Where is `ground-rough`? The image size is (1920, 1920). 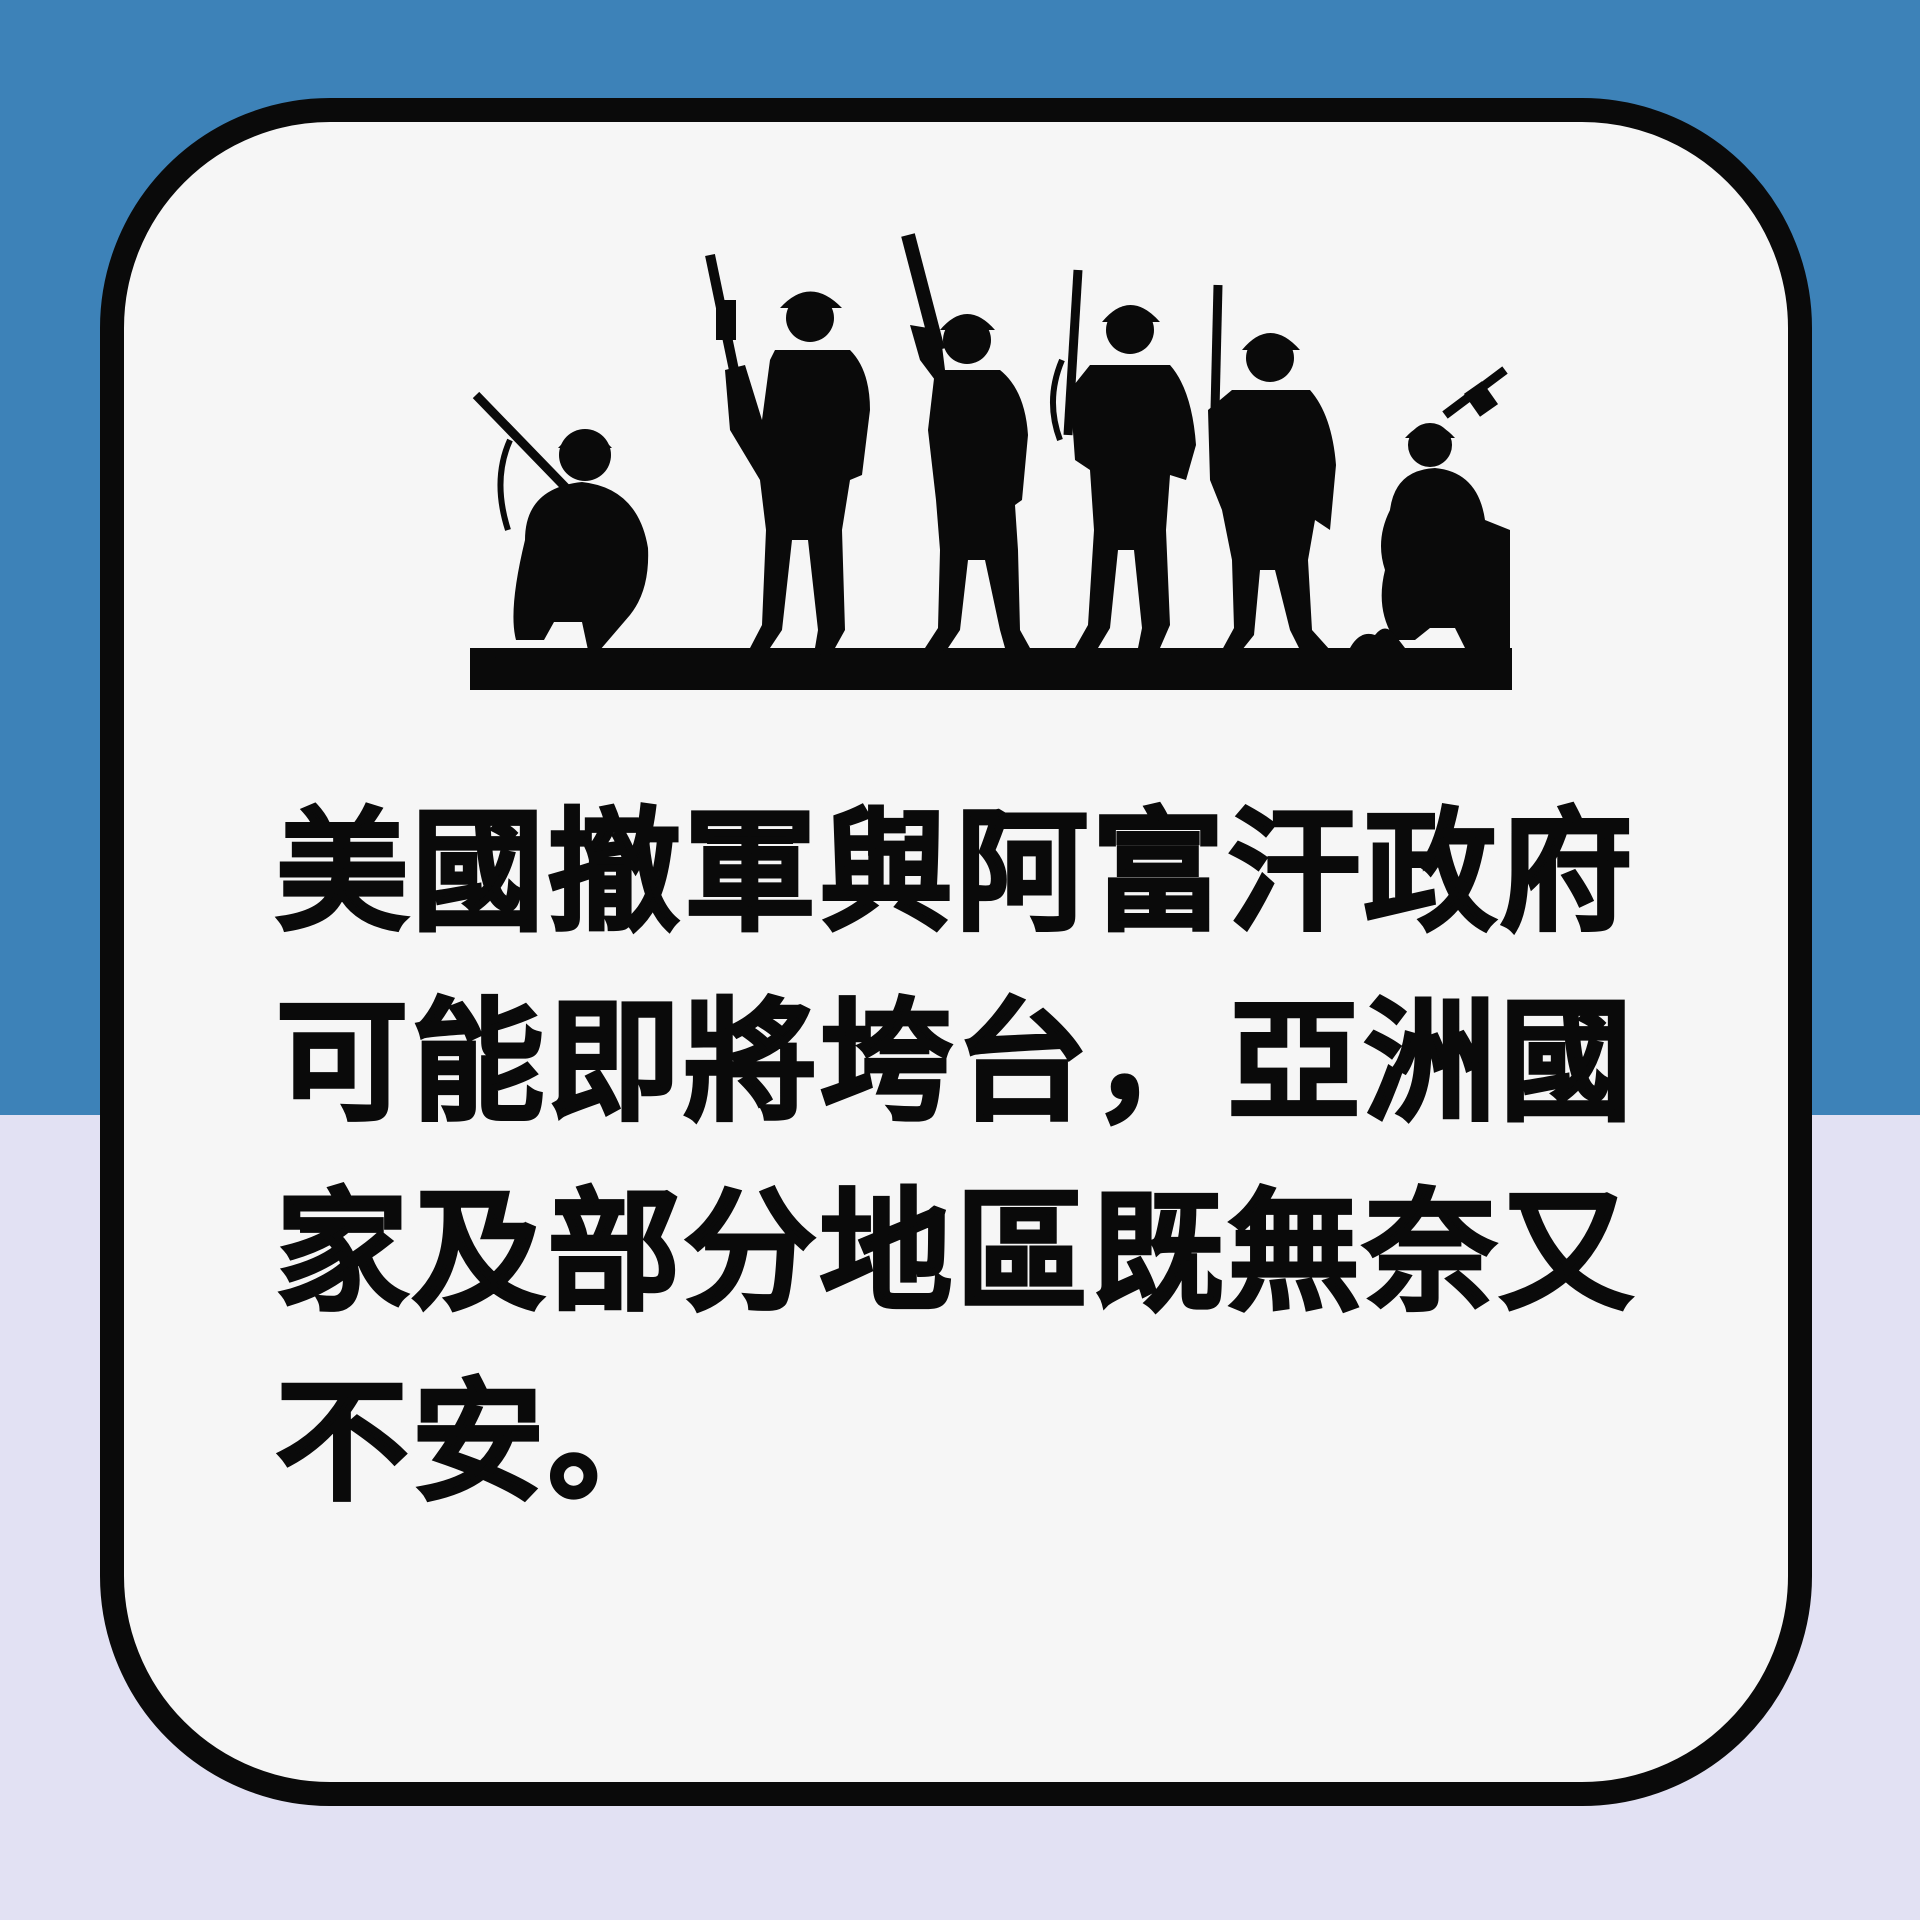 ground-rough is located at coordinates (991, 659).